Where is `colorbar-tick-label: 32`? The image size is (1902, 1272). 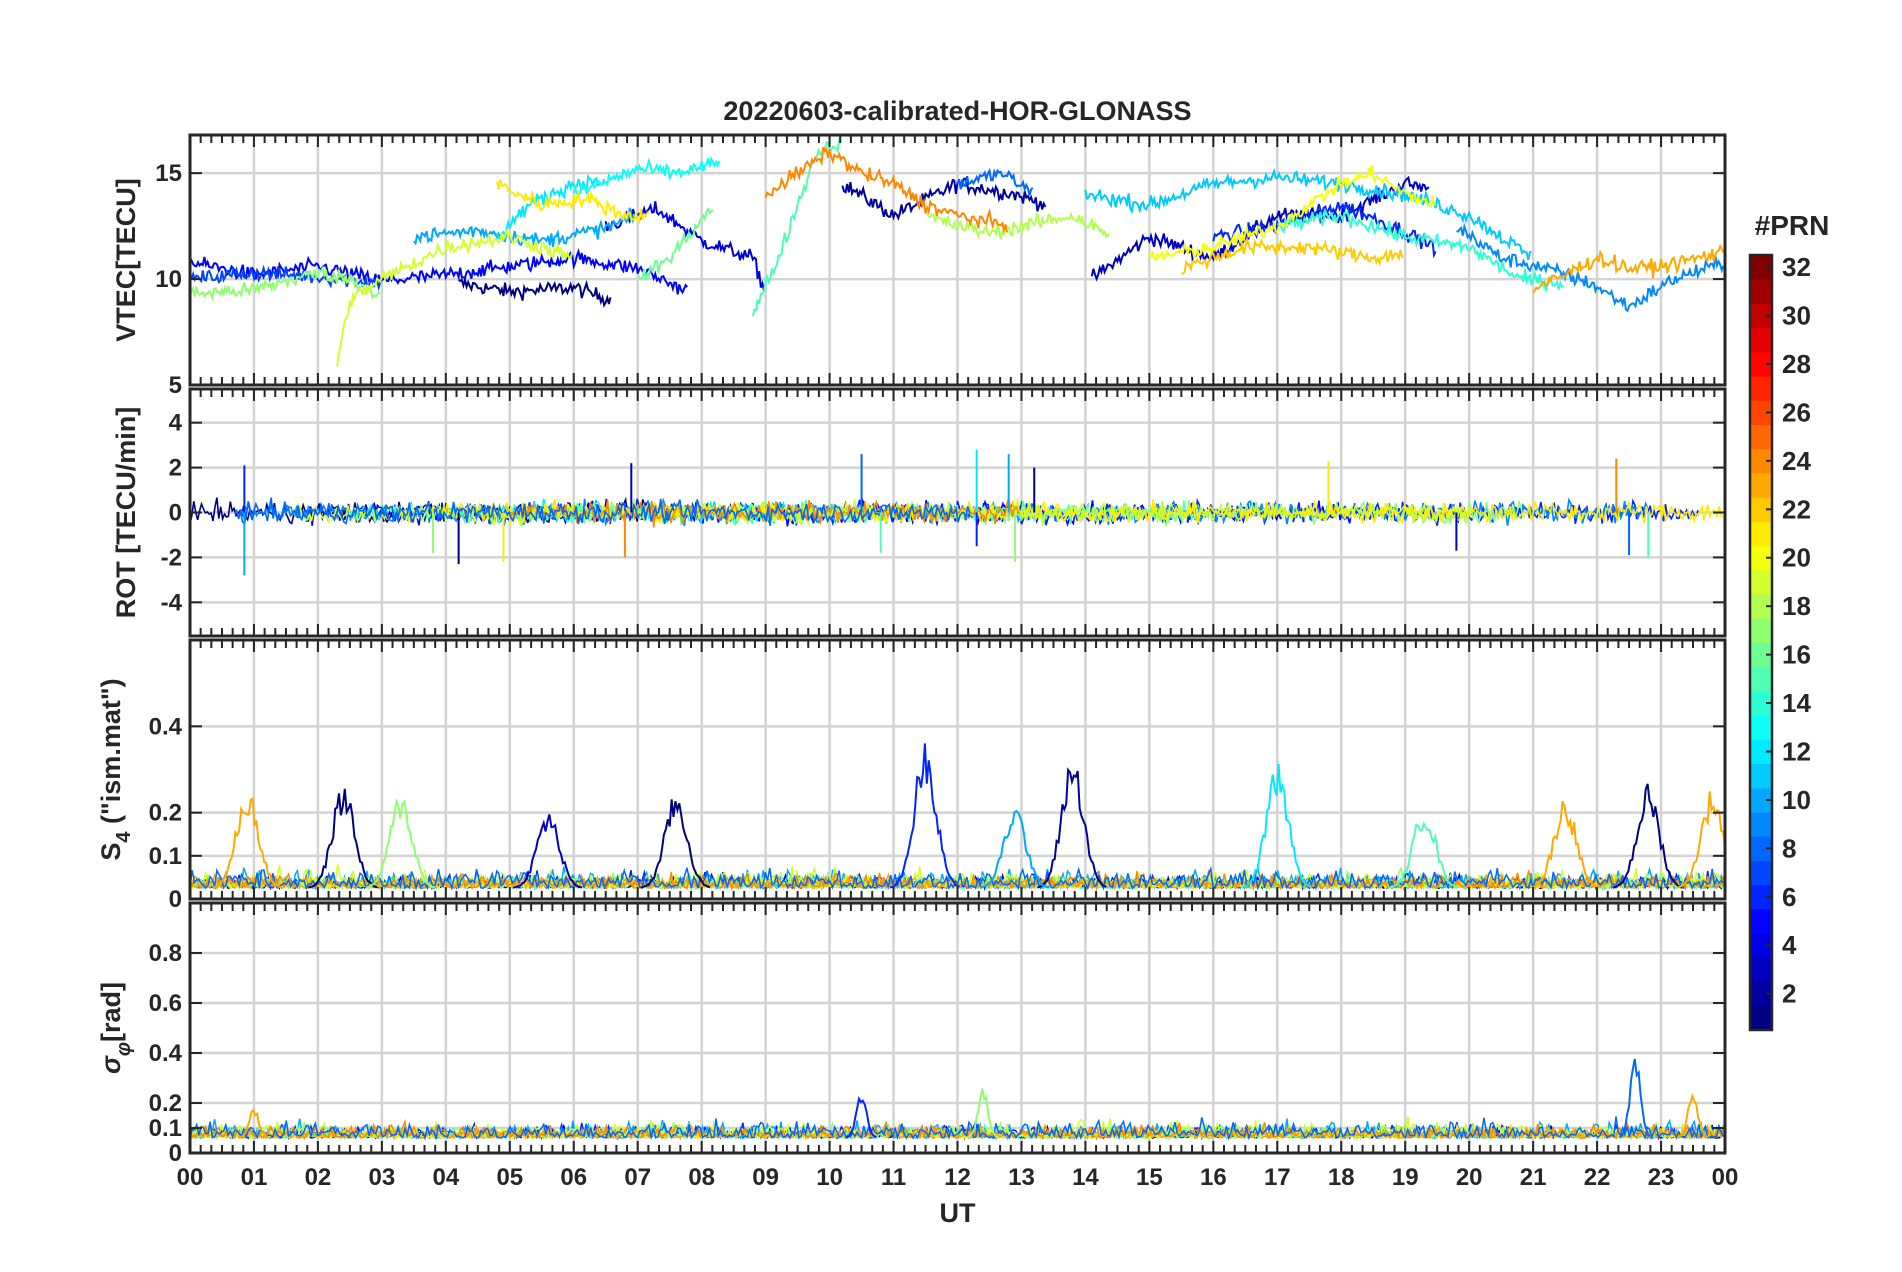 colorbar-tick-label: 32 is located at coordinates (1796, 267).